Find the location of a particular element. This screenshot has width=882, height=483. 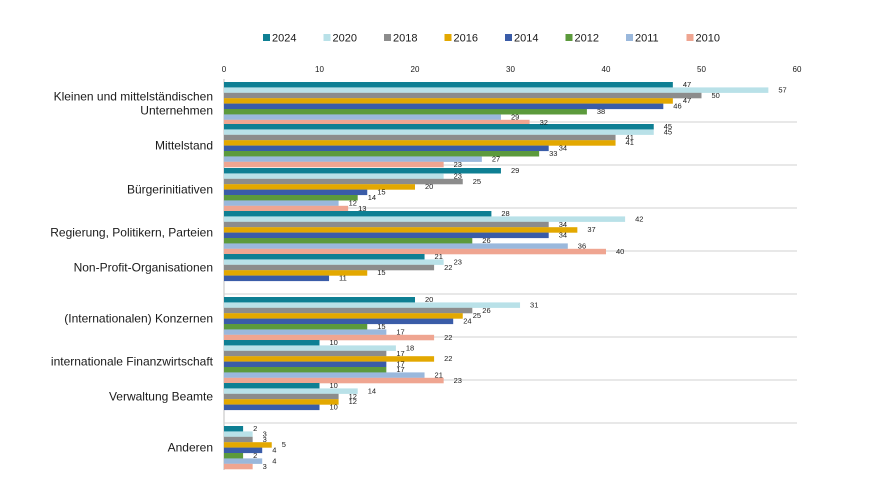

category-label-line: Verwaltung Beamte is located at coordinates (161, 397).